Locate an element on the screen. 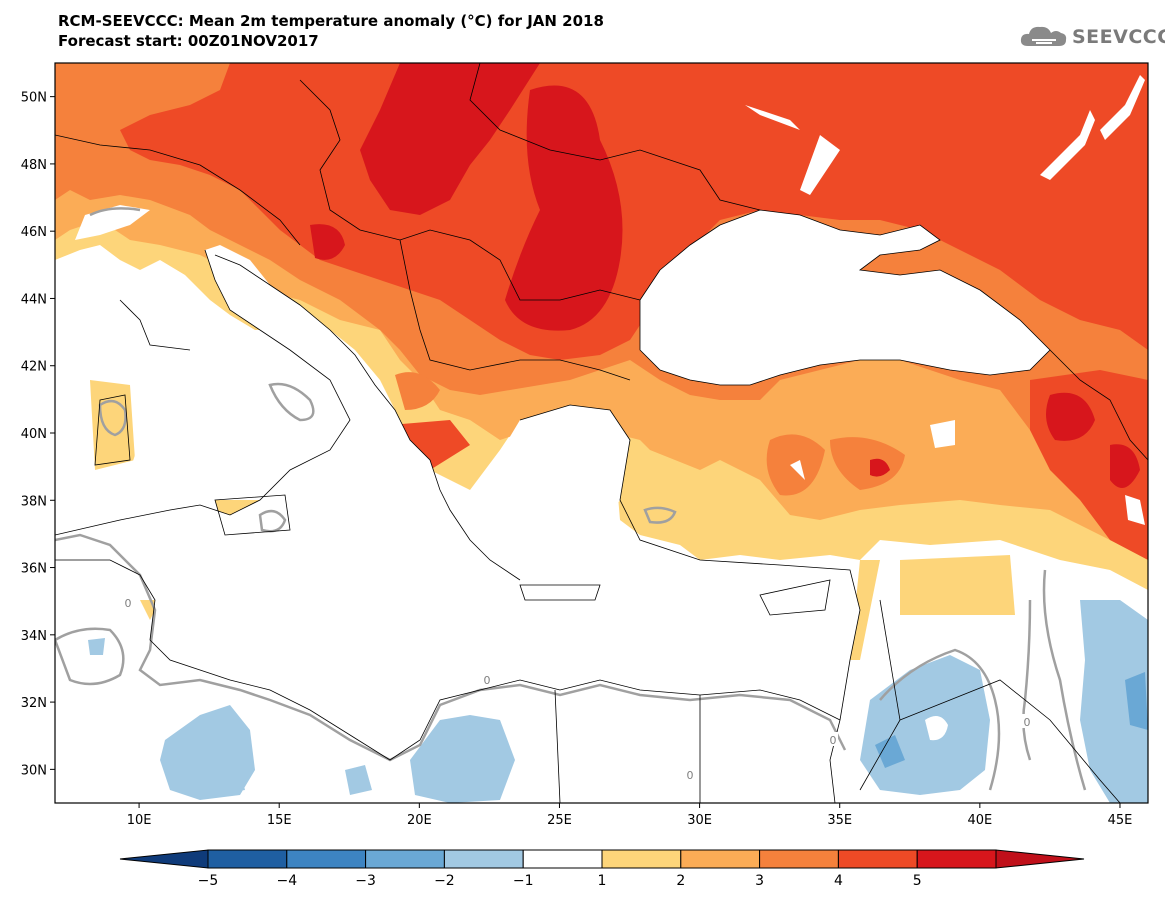 This screenshot has height=907, width=1165. colorbar-label: 5 is located at coordinates (917, 881).